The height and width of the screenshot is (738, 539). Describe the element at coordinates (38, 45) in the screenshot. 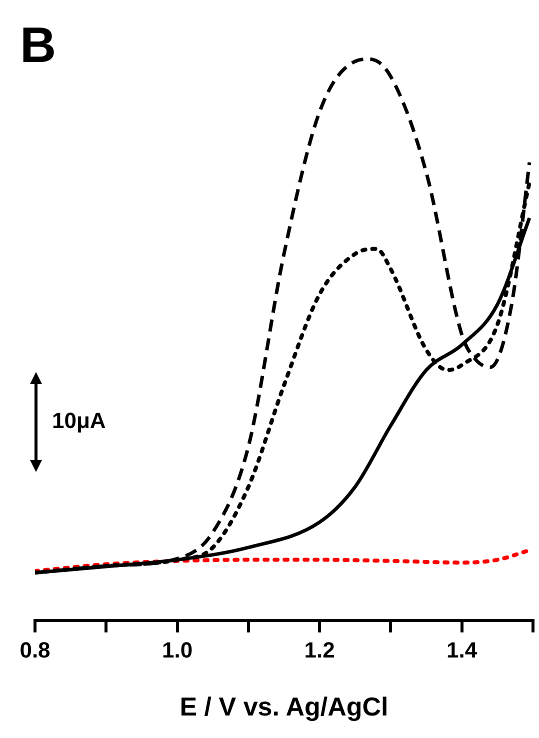

I see `chart-title: B` at that location.